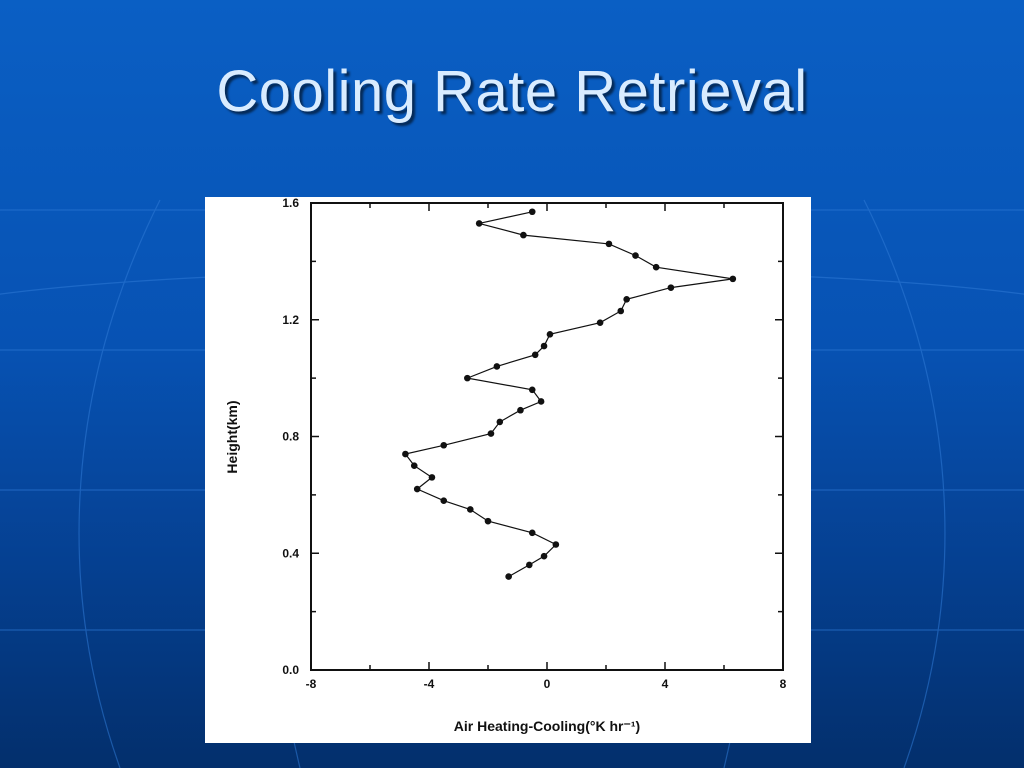  Describe the element at coordinates (547, 726) in the screenshot. I see `x-axis-label: Air Heating-Cooling(°K hr⁻¹)` at that location.